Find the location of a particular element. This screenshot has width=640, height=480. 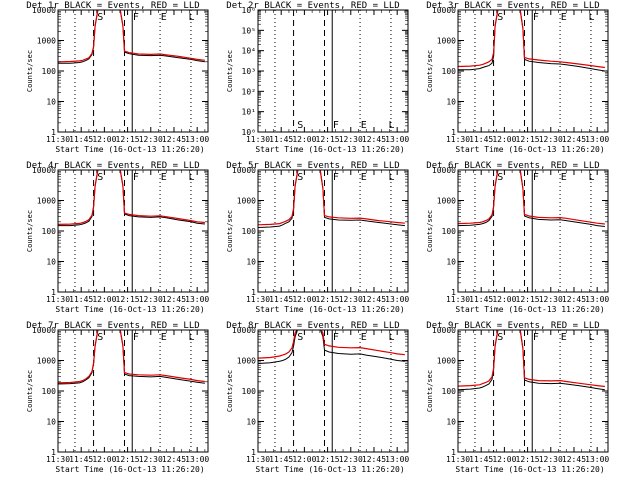

y-tick-label: 10⁵ is located at coordinates (249, 30).